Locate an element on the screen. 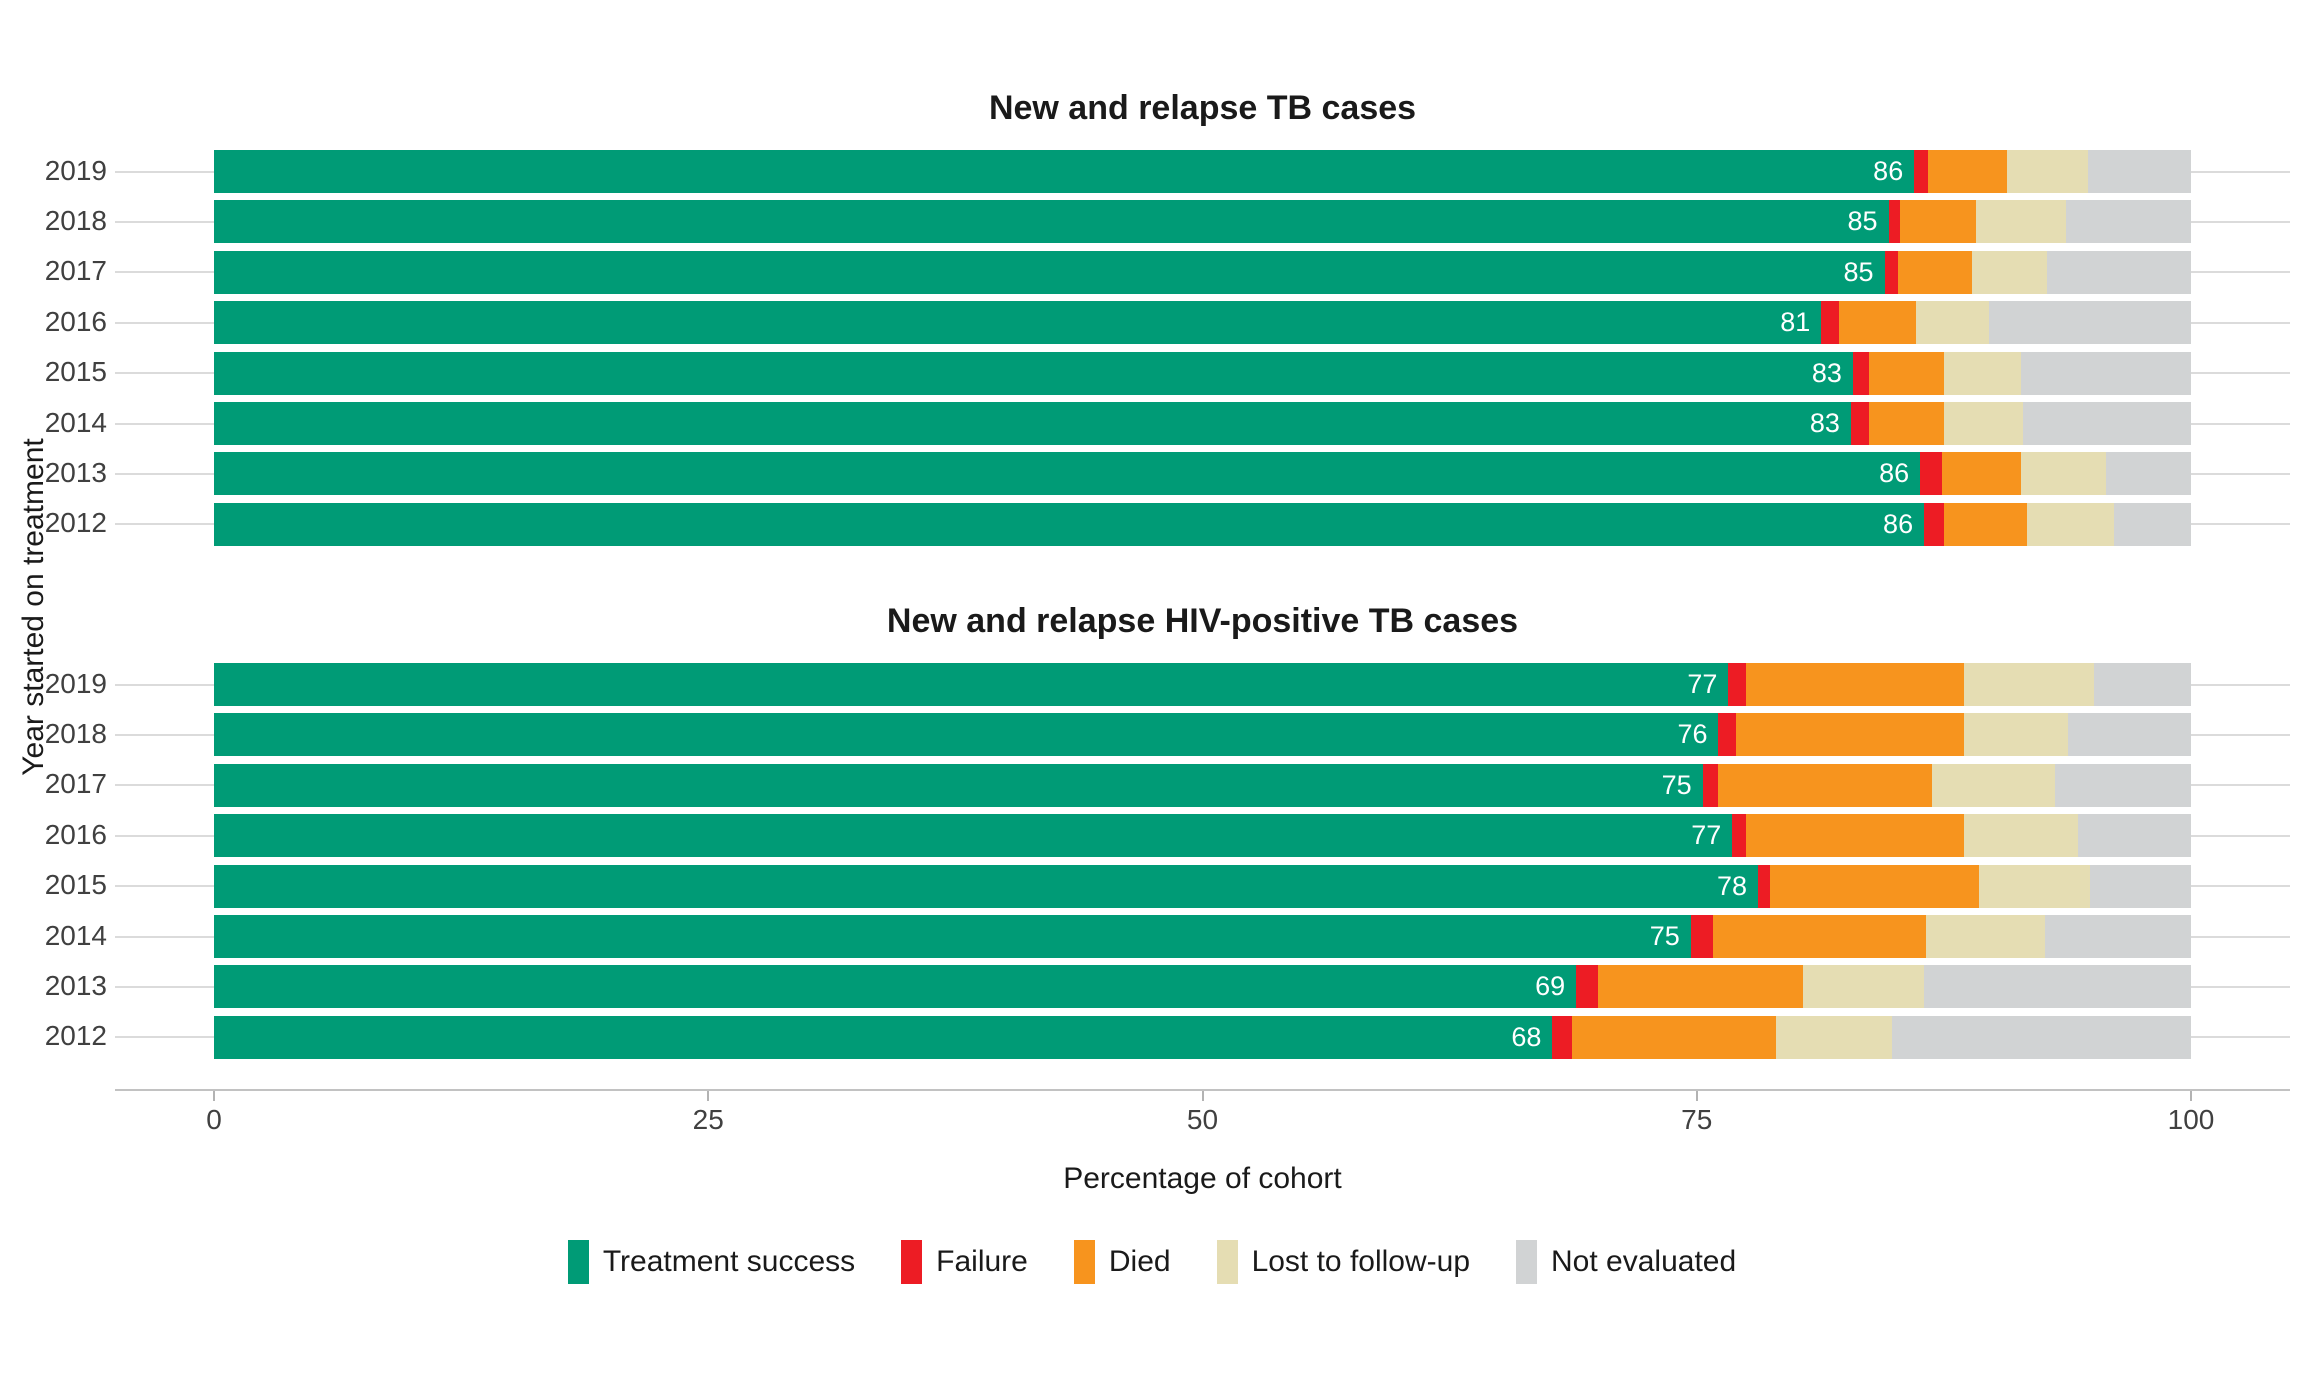 The height and width of the screenshot is (1382, 2304). treatment-success-value-label: 85 is located at coordinates (1862, 221).